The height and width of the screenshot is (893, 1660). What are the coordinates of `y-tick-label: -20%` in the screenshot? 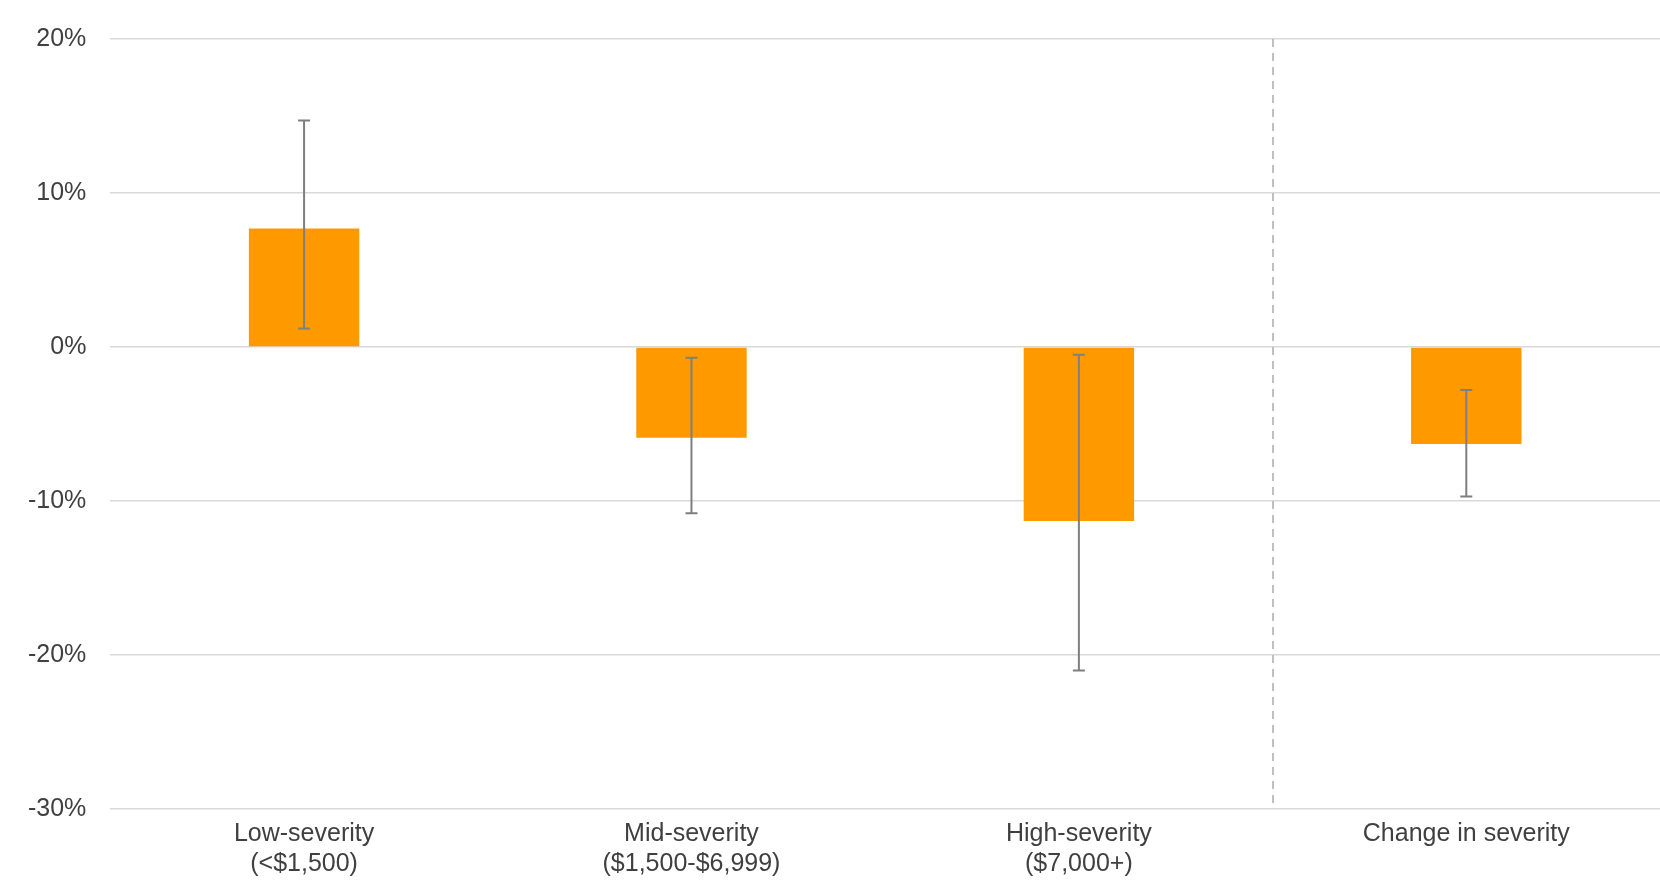 It's located at (57, 652).